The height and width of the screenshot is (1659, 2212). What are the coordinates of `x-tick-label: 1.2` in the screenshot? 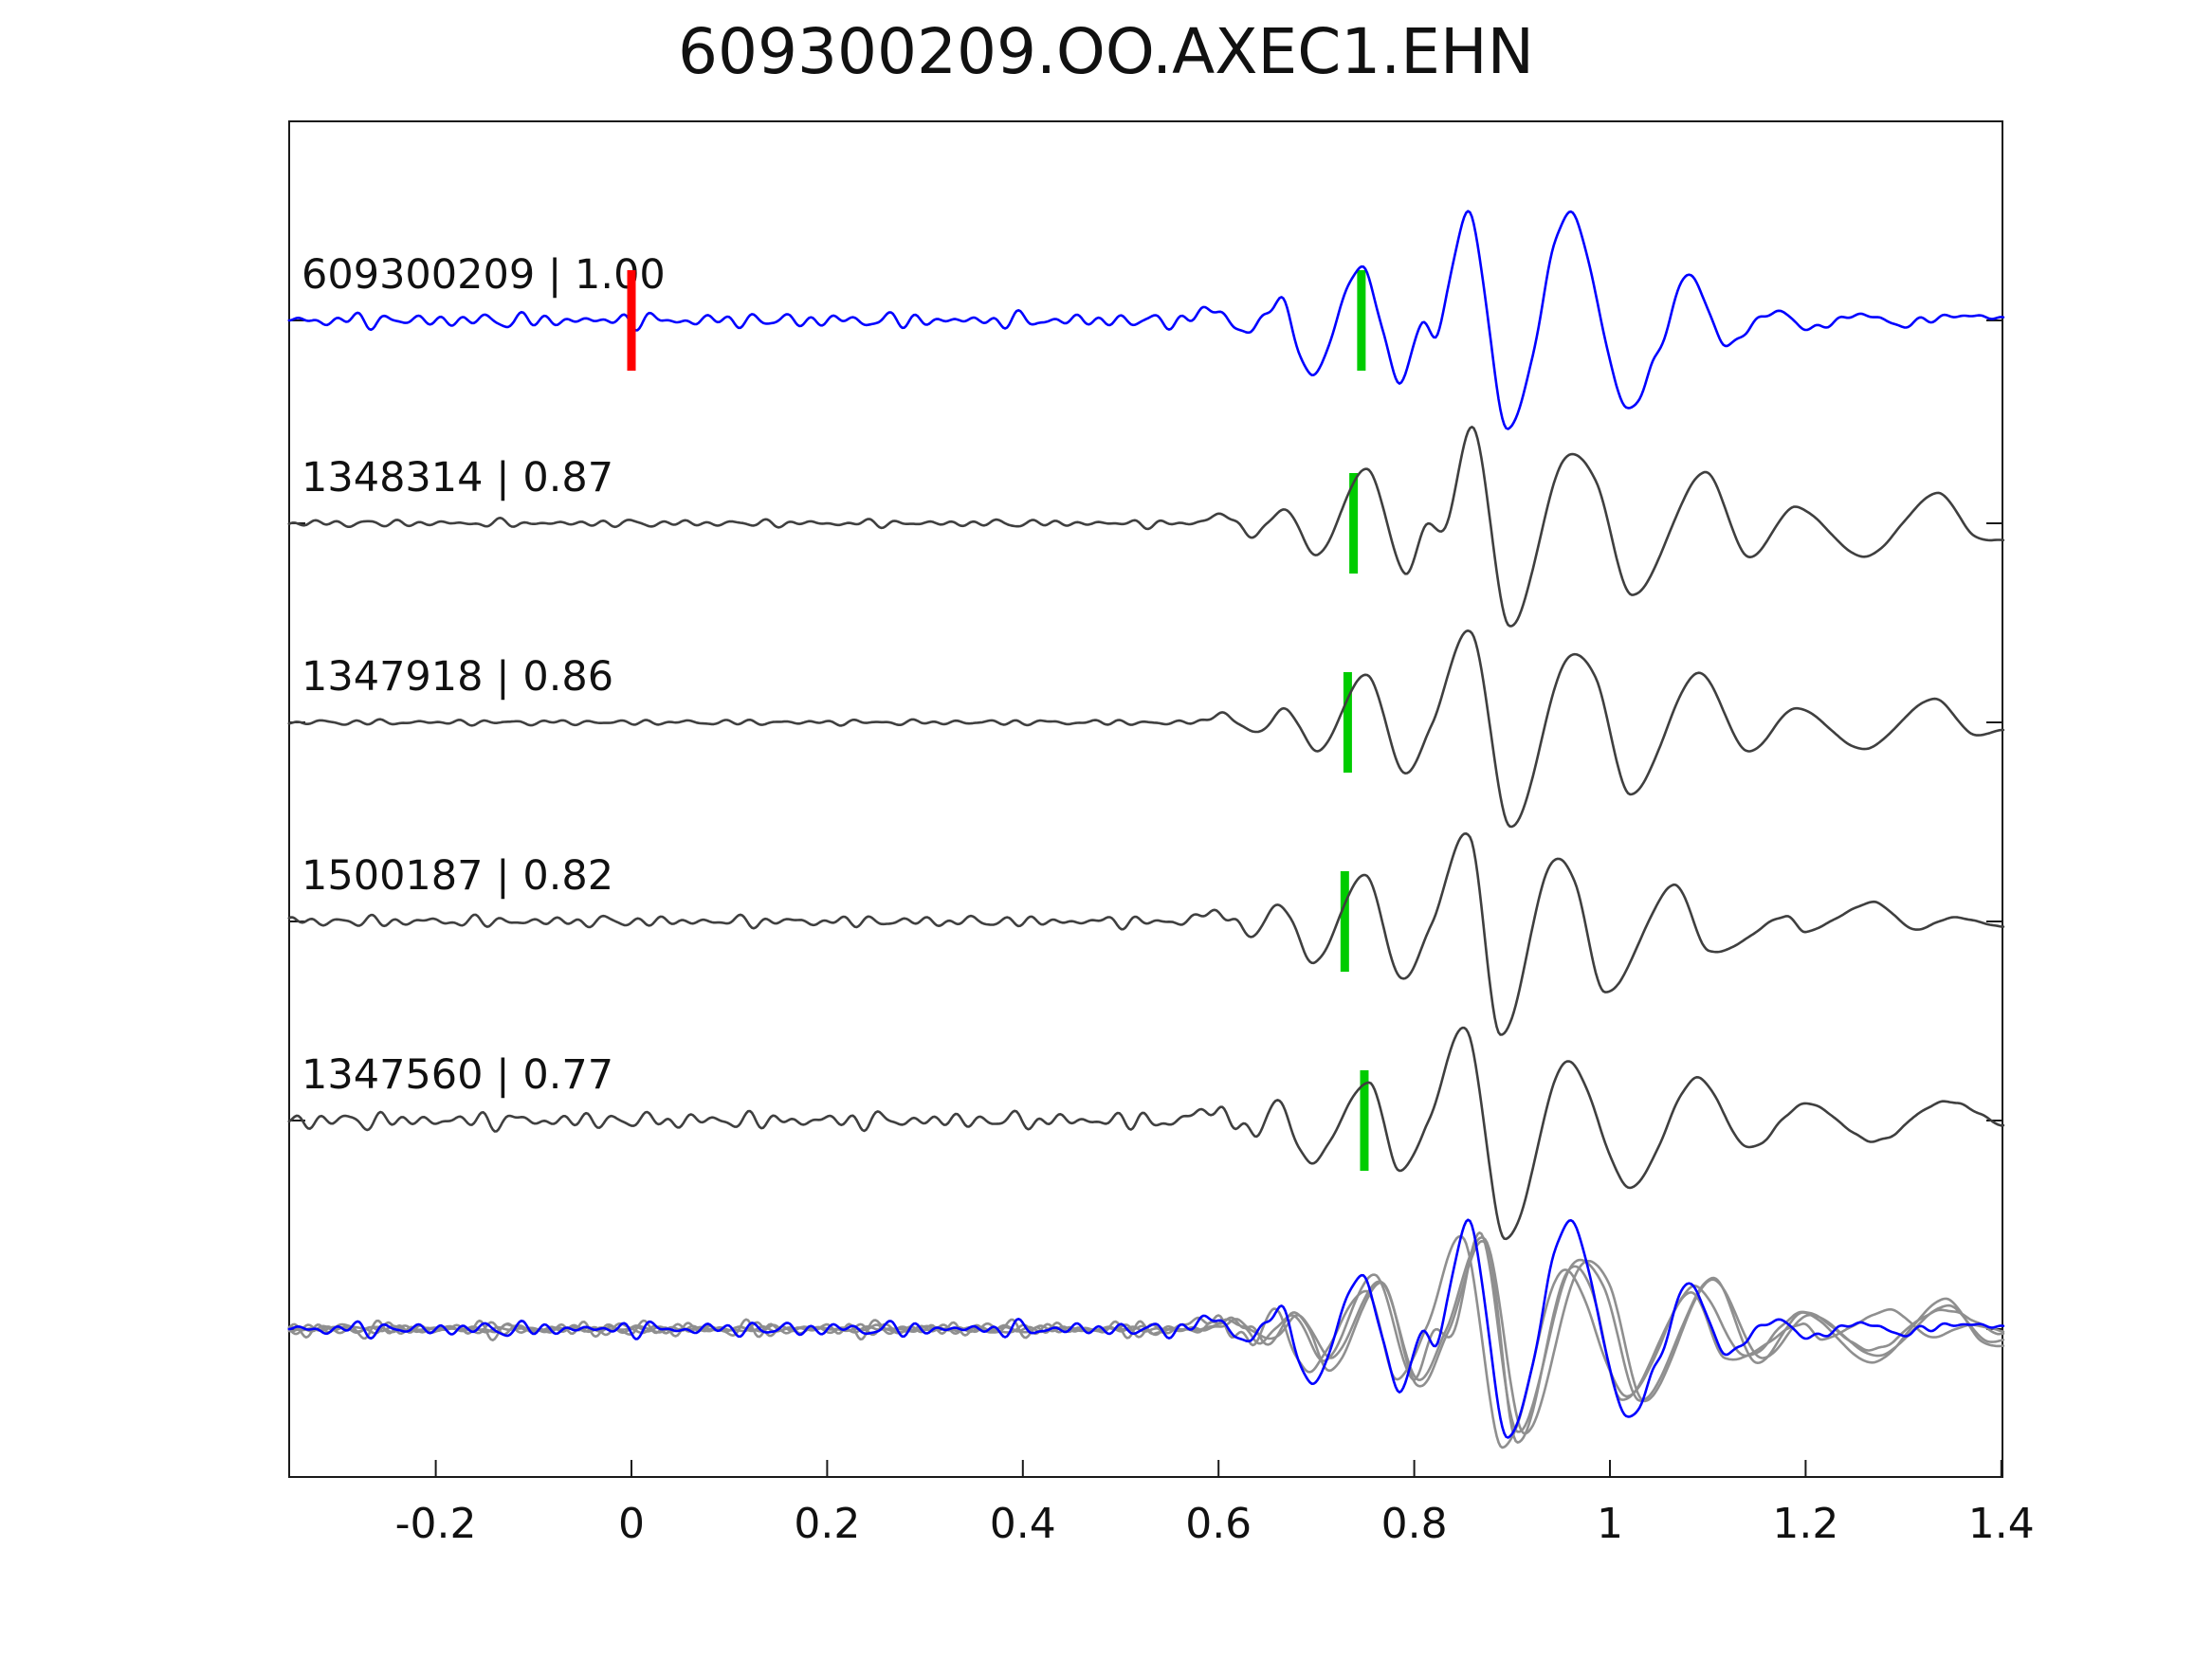 It's located at (1805, 1524).